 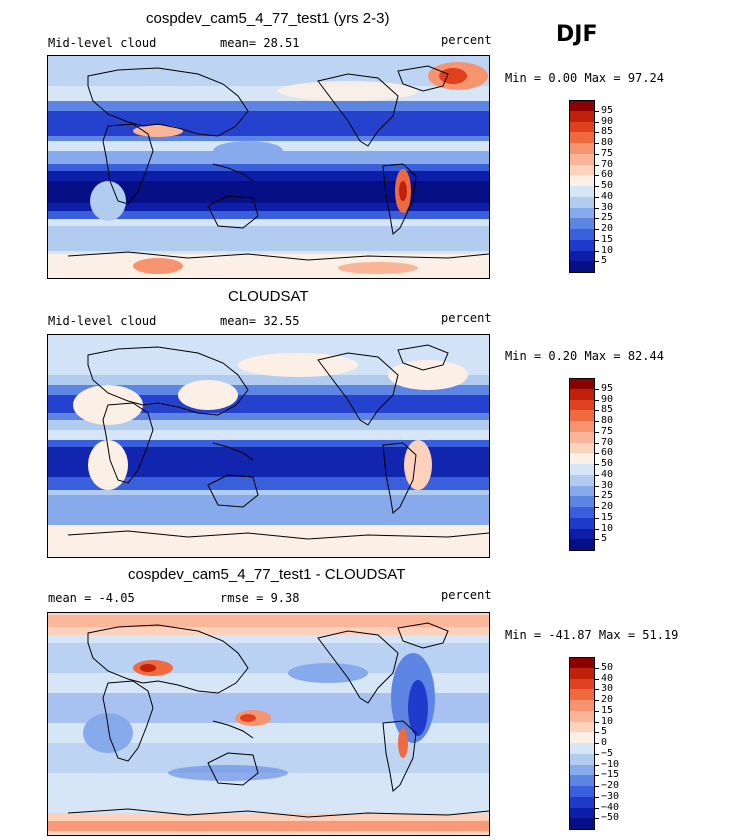 I want to click on colorbar-tick-label: −40, so click(x=610, y=807).